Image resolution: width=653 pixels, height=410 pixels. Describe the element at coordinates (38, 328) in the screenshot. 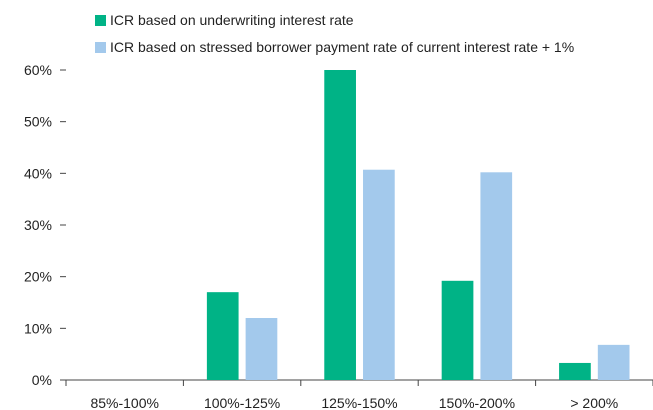

I see `y-tick-label: 10%` at that location.